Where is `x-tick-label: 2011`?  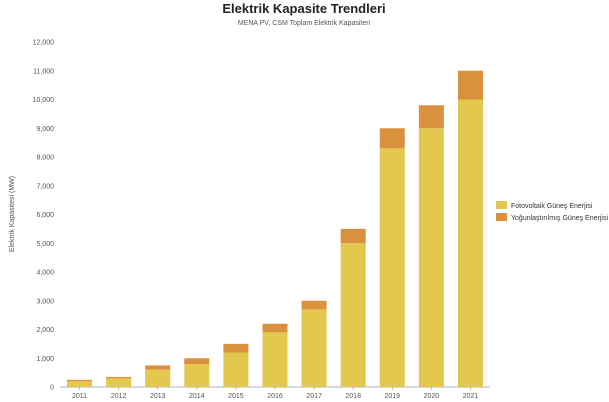
x-tick-label: 2011 is located at coordinates (79, 396).